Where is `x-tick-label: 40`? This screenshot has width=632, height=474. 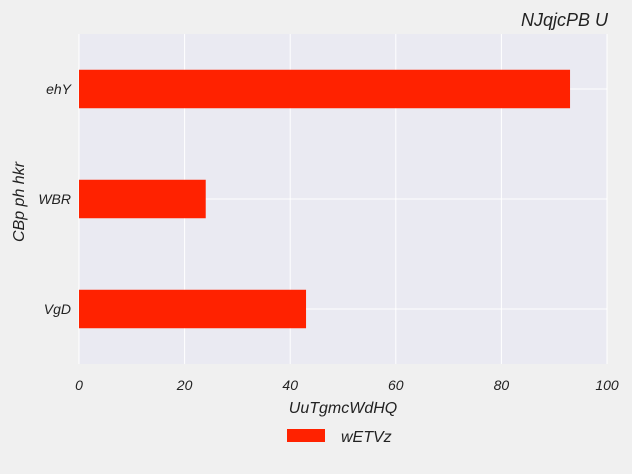
x-tick-label: 40 is located at coordinates (290, 385).